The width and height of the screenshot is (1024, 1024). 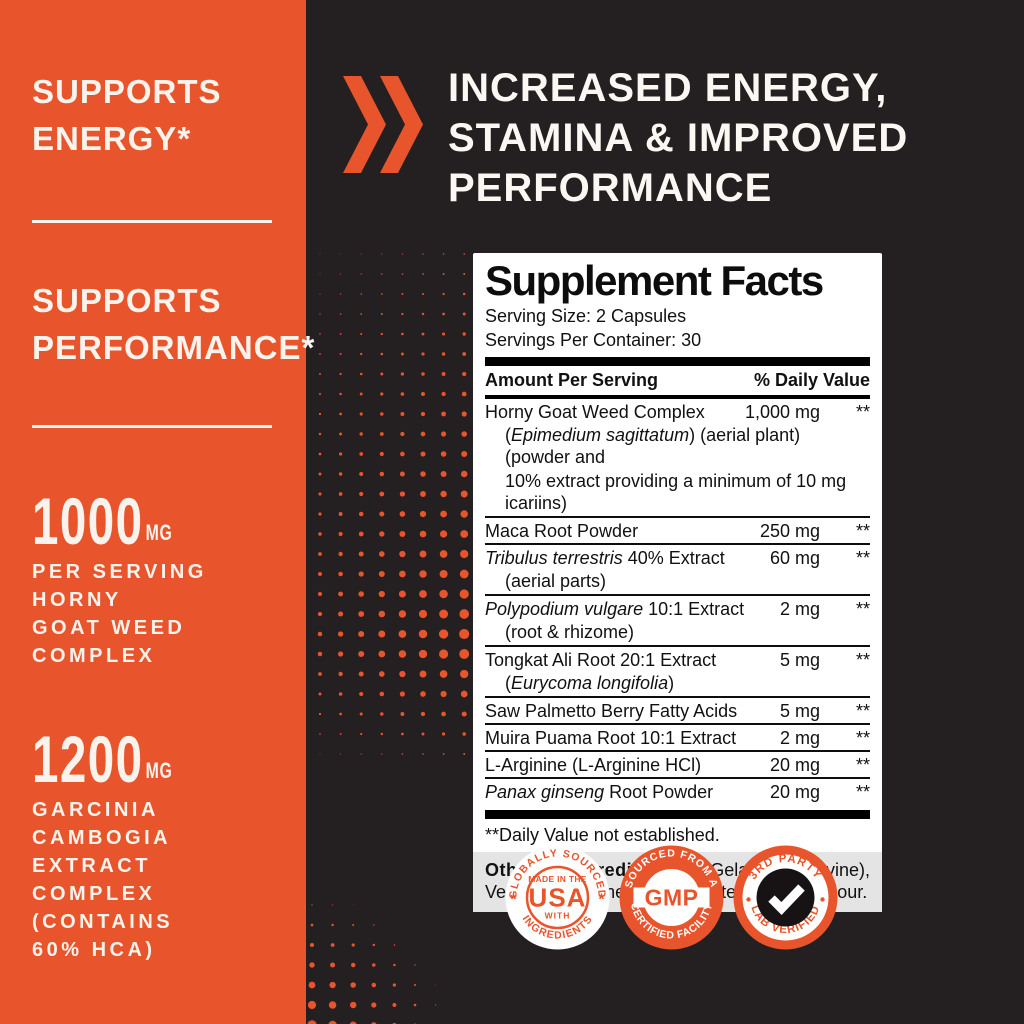 I want to click on benefit-line: ENERGY*, so click(x=112, y=138).